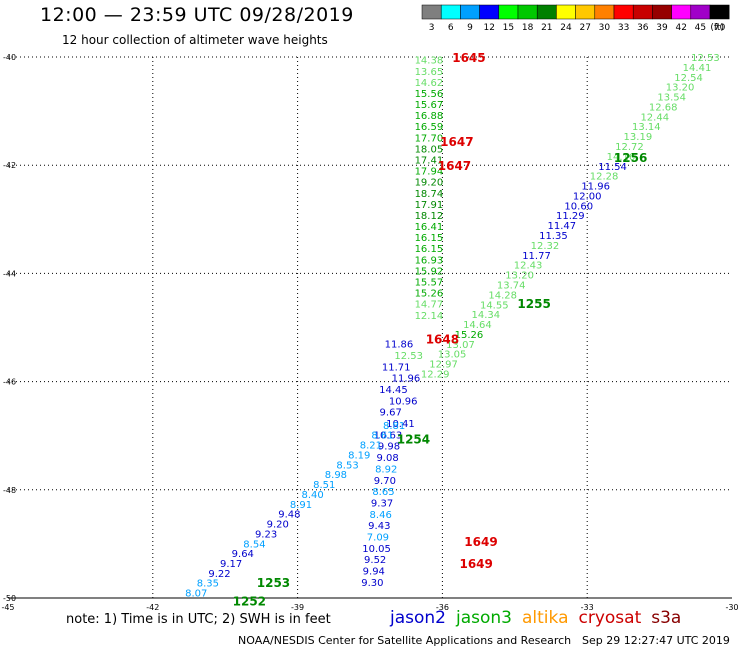  What do you see at coordinates (379, 526) in the screenshot?
I see `swh-value: 9.43` at bounding box center [379, 526].